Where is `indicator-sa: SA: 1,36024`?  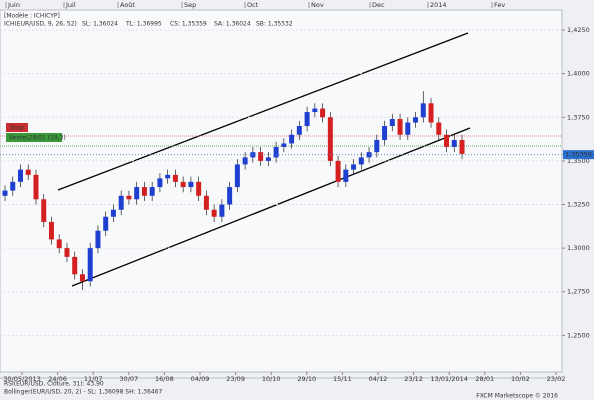 indicator-sa: SA: 1,36024 is located at coordinates (232, 24).